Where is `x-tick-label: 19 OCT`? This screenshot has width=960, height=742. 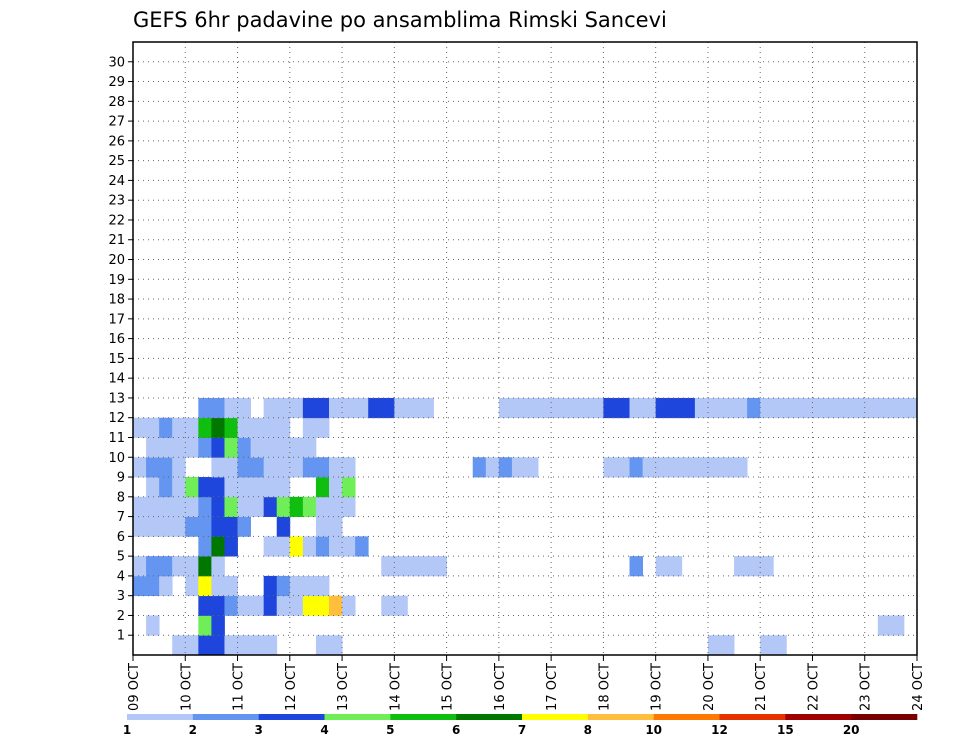 x-tick-label: 19 OCT is located at coordinates (657, 687).